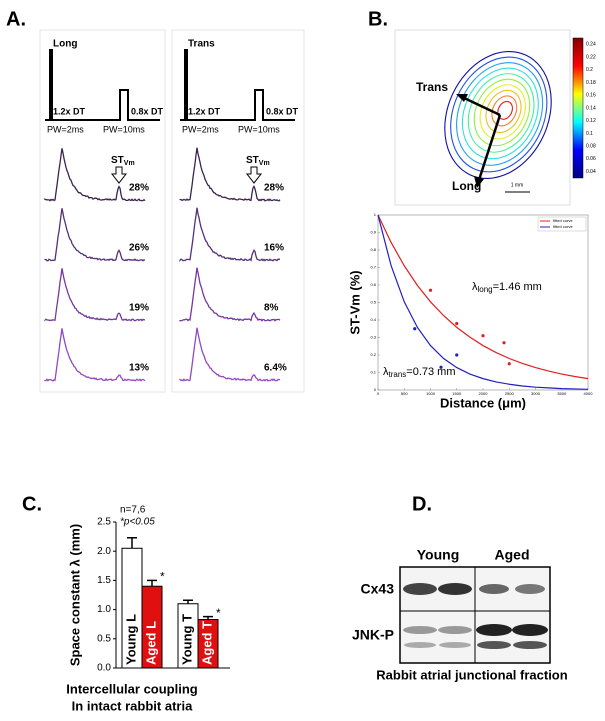 Image resolution: width=605 pixels, height=721 pixels. What do you see at coordinates (517, 287) in the screenshot?
I see `lambda-rest: =1.46 mm` at bounding box center [517, 287].